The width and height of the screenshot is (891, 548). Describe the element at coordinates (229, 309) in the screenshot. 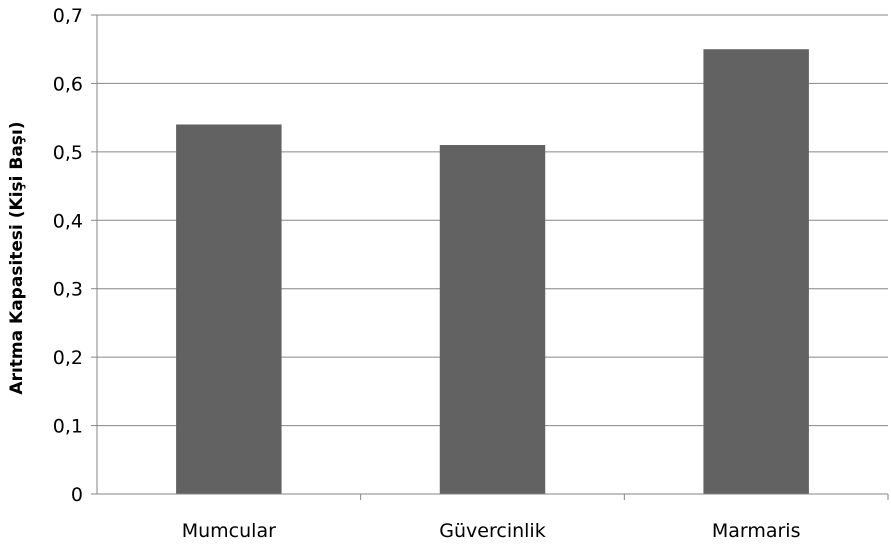

I see `bar-mumcular` at that location.